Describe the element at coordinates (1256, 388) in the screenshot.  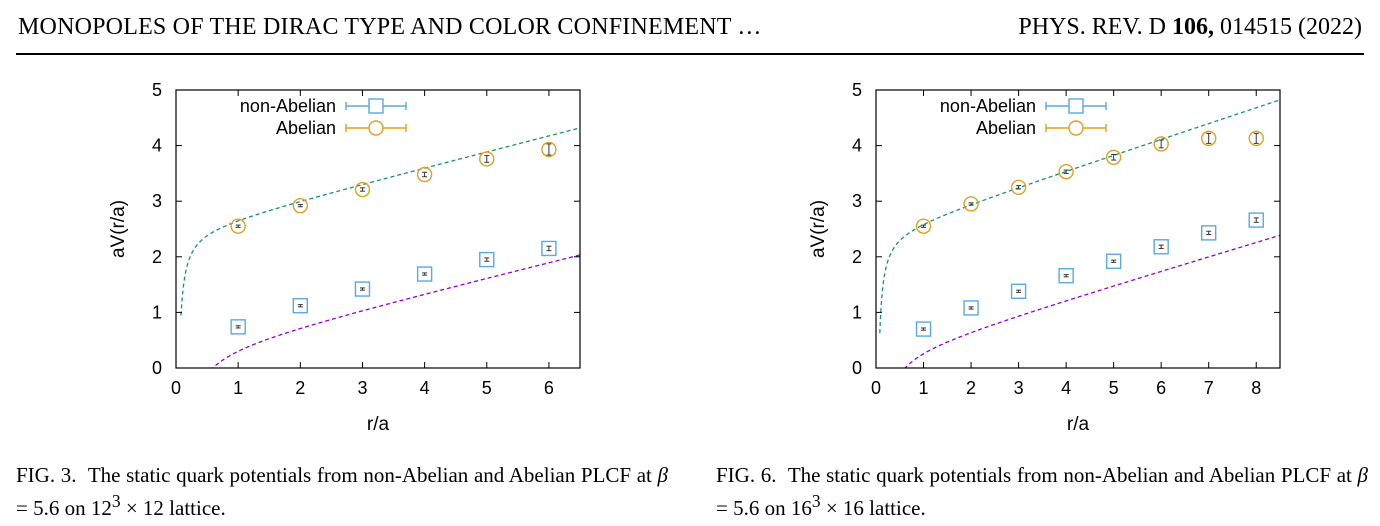
I see `x-tick-label: 8` at that location.